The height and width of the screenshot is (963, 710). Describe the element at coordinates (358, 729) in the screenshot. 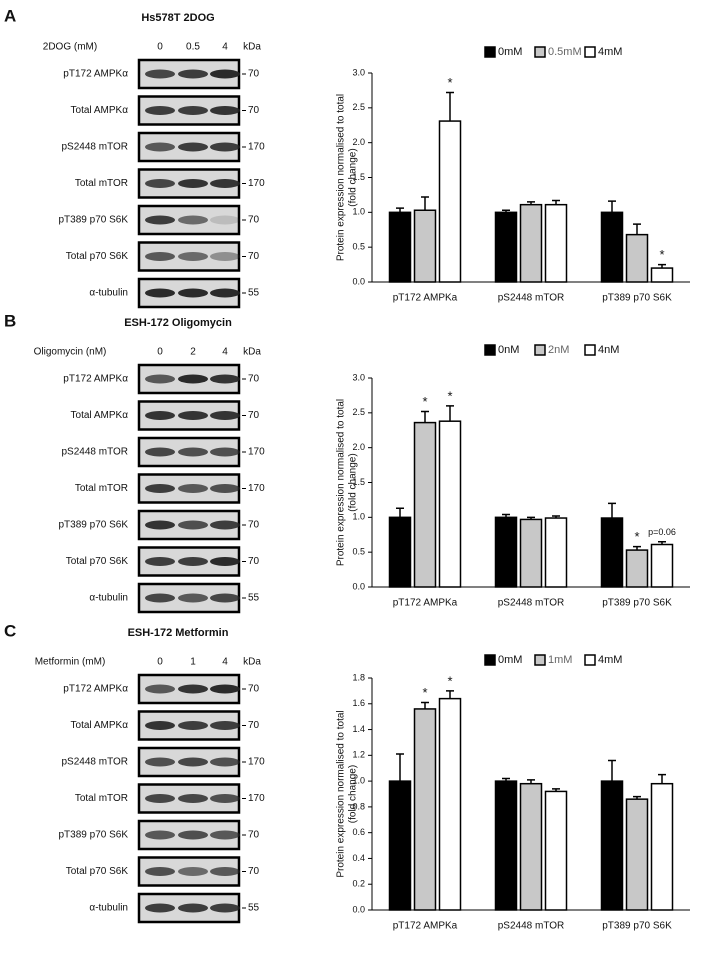

I see `y-tick-label: 1.4` at that location.